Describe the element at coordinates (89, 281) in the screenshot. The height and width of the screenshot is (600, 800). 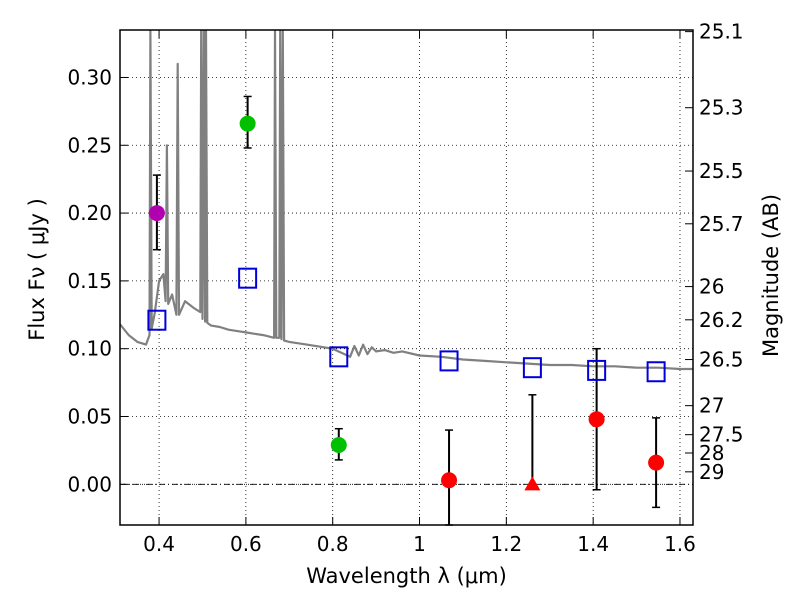
I see `y-tick-label: 0.15` at that location.